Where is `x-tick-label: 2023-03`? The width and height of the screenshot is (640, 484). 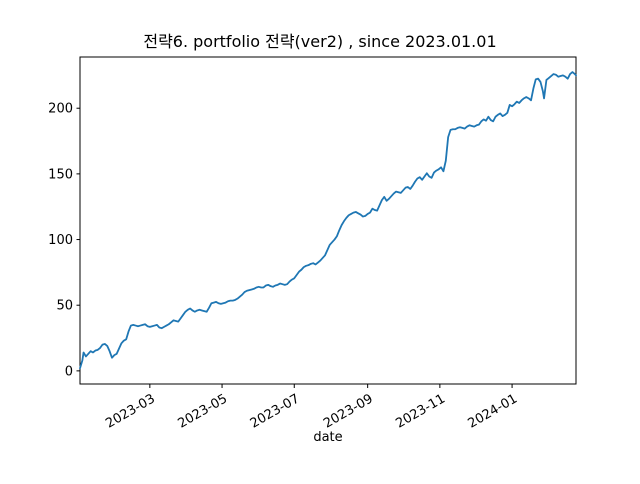 x-tick-label: 2023-03 is located at coordinates (130, 411).